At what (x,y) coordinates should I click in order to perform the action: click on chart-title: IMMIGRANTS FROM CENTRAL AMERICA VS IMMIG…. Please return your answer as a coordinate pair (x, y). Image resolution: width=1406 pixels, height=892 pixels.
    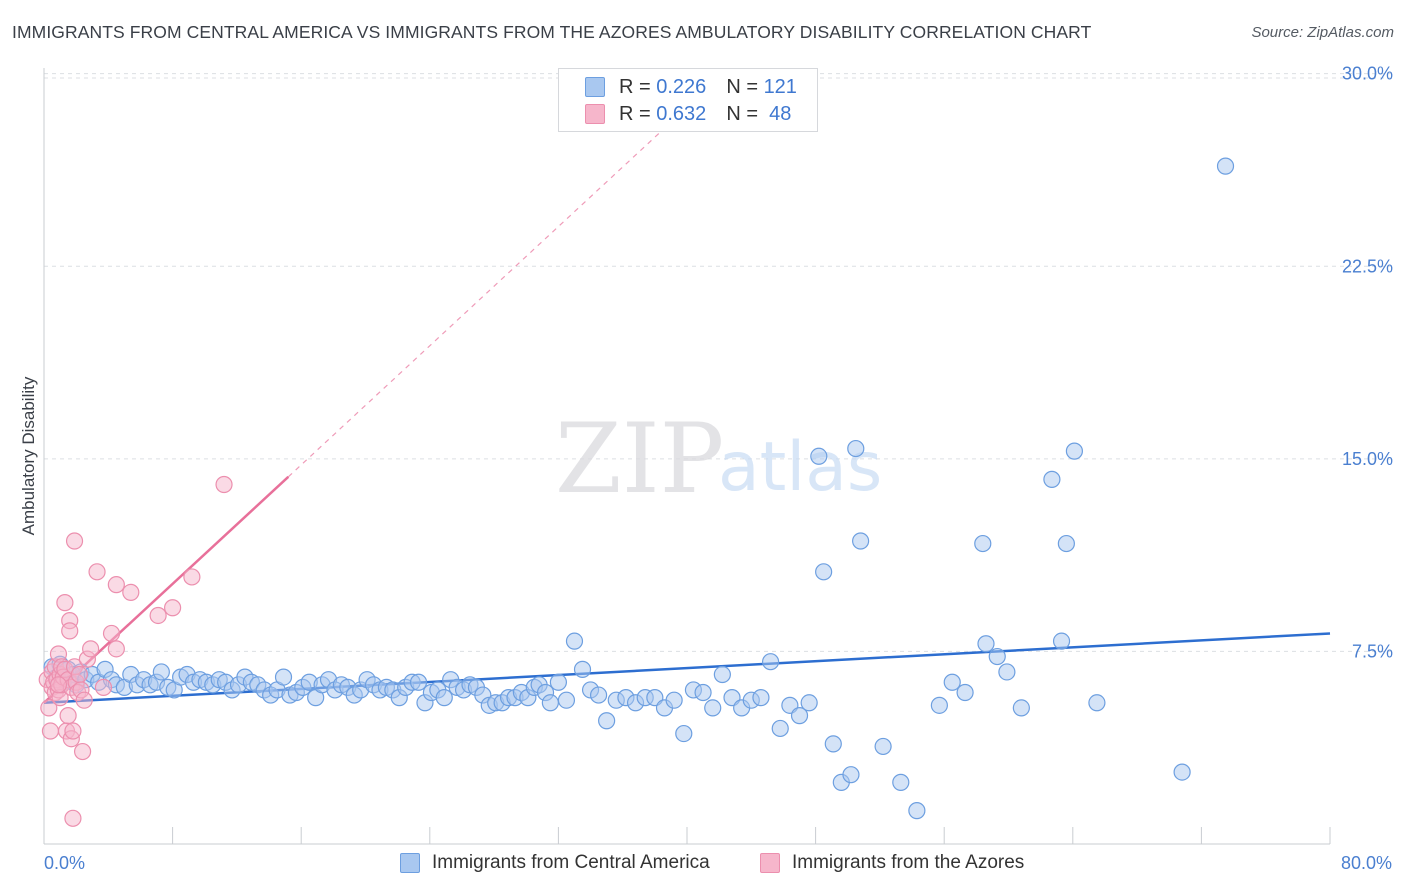
    Looking at the image, I should click on (552, 32).